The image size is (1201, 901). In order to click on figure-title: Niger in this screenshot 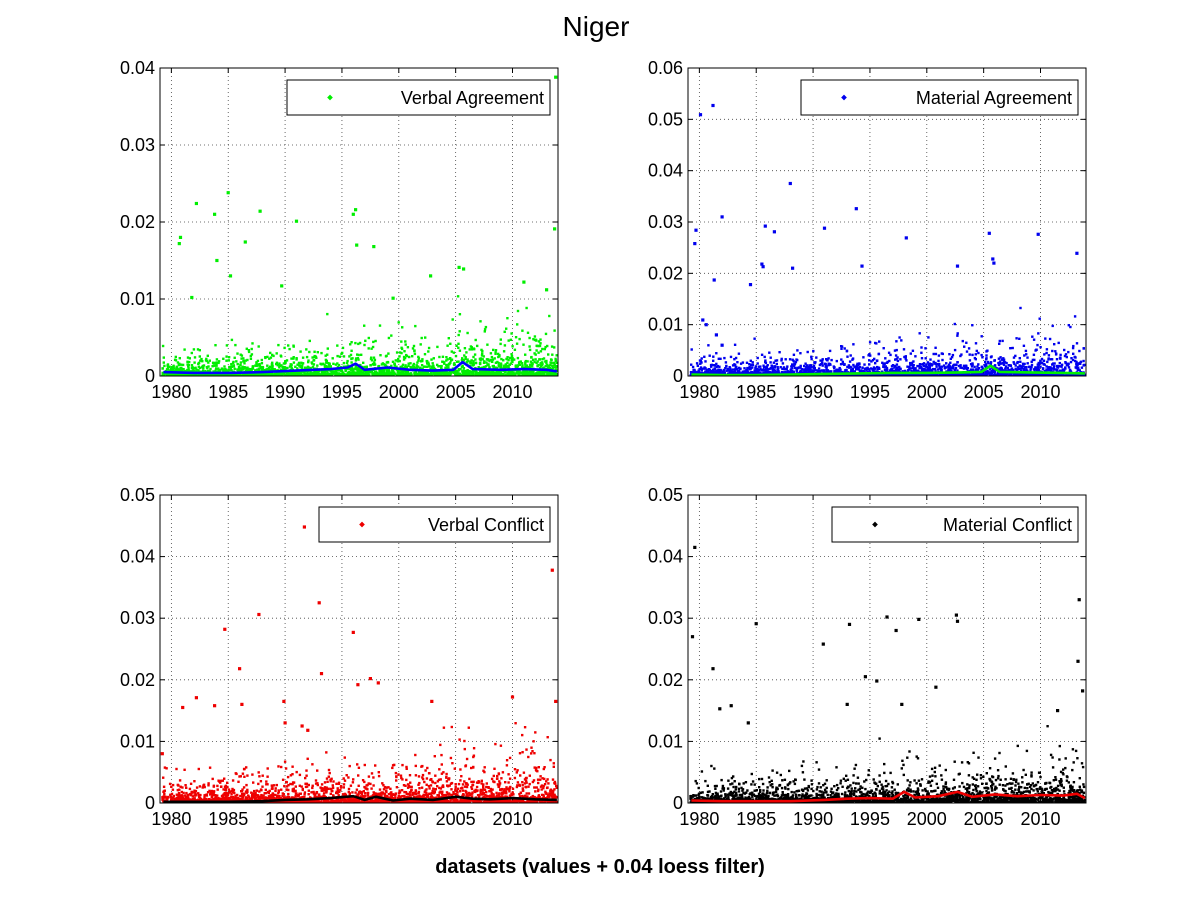, I will do `click(596, 26)`.